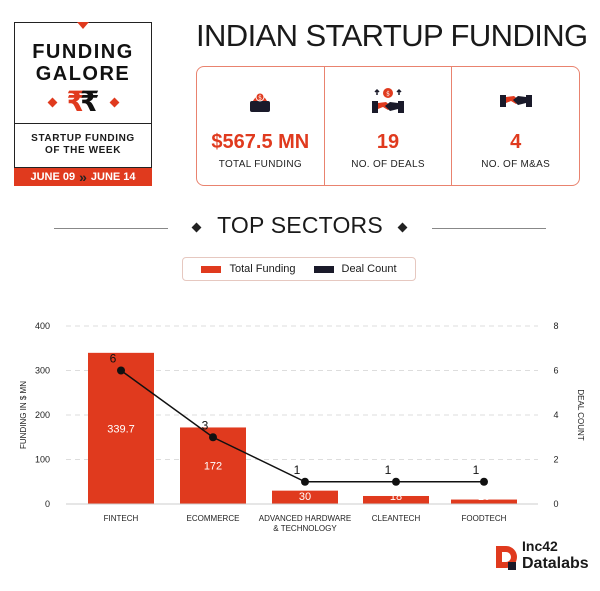 This screenshot has width=600, height=591. What do you see at coordinates (396, 497) in the screenshot?
I see `bar-value-label: 18` at bounding box center [396, 497].